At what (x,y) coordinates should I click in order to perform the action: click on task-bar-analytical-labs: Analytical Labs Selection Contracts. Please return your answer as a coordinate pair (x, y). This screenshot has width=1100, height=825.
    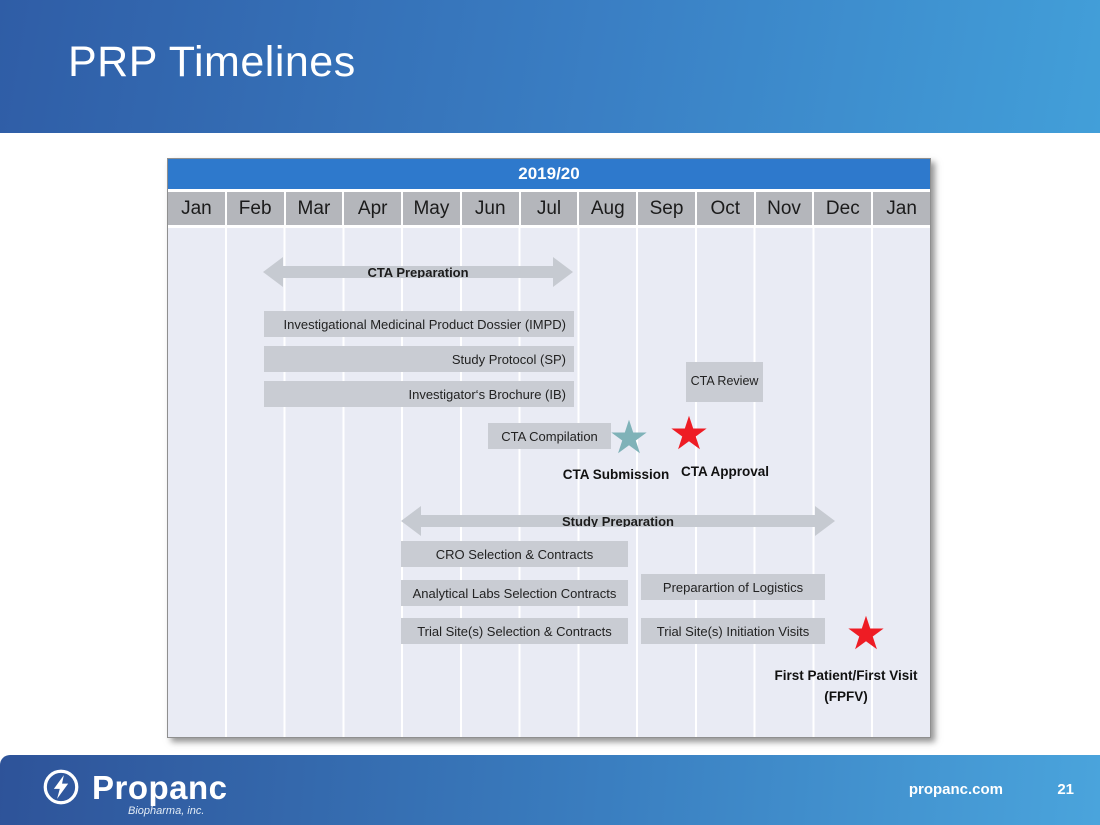
    Looking at the image, I should click on (514, 593).